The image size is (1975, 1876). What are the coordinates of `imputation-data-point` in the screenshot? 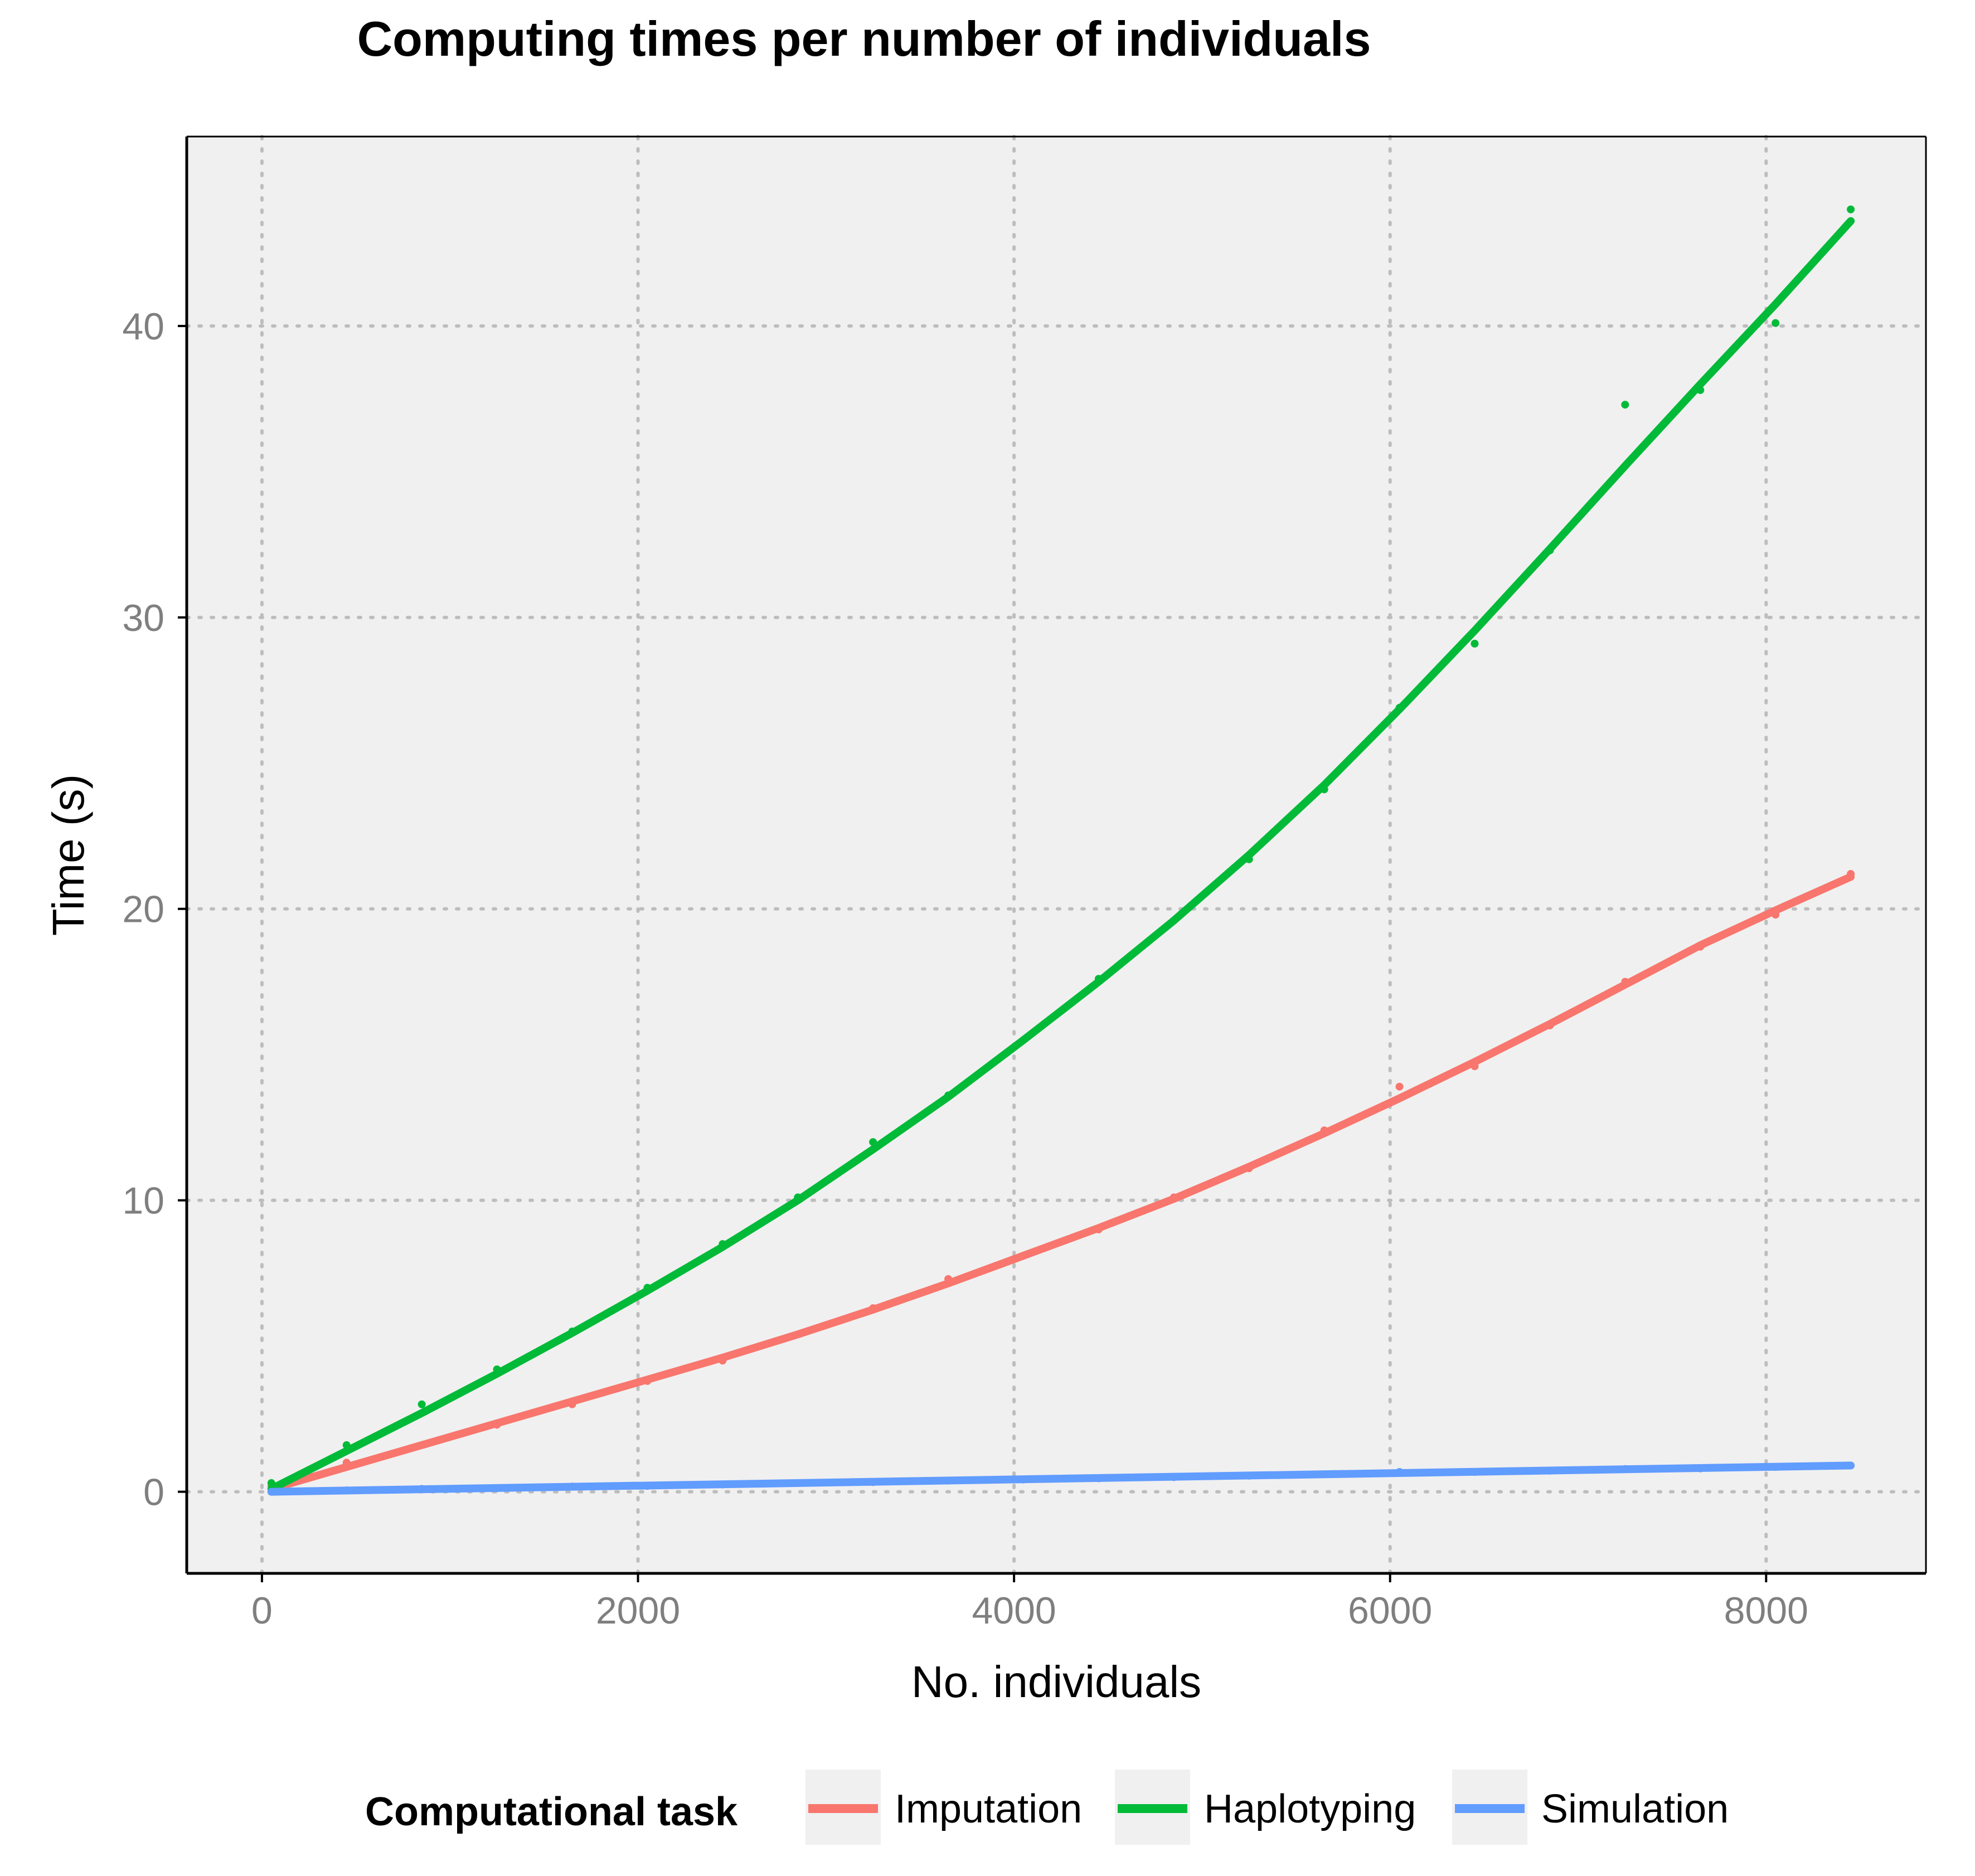 It's located at (1399, 1086).